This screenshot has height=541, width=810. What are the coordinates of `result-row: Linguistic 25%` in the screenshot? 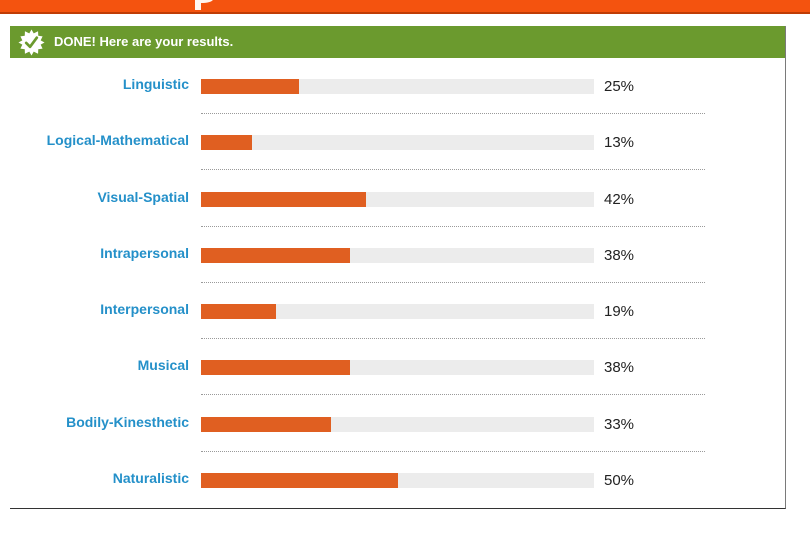 It's located at (397, 86).